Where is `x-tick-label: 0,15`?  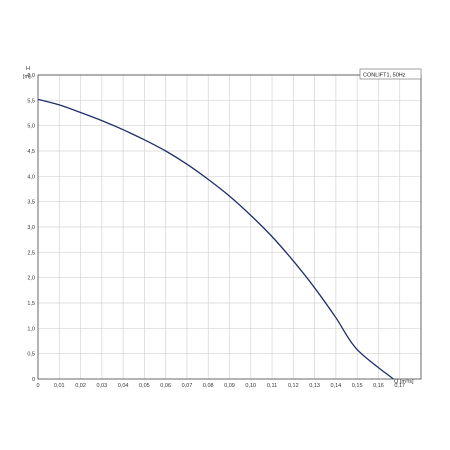 x-tick-label: 0,15 is located at coordinates (357, 386).